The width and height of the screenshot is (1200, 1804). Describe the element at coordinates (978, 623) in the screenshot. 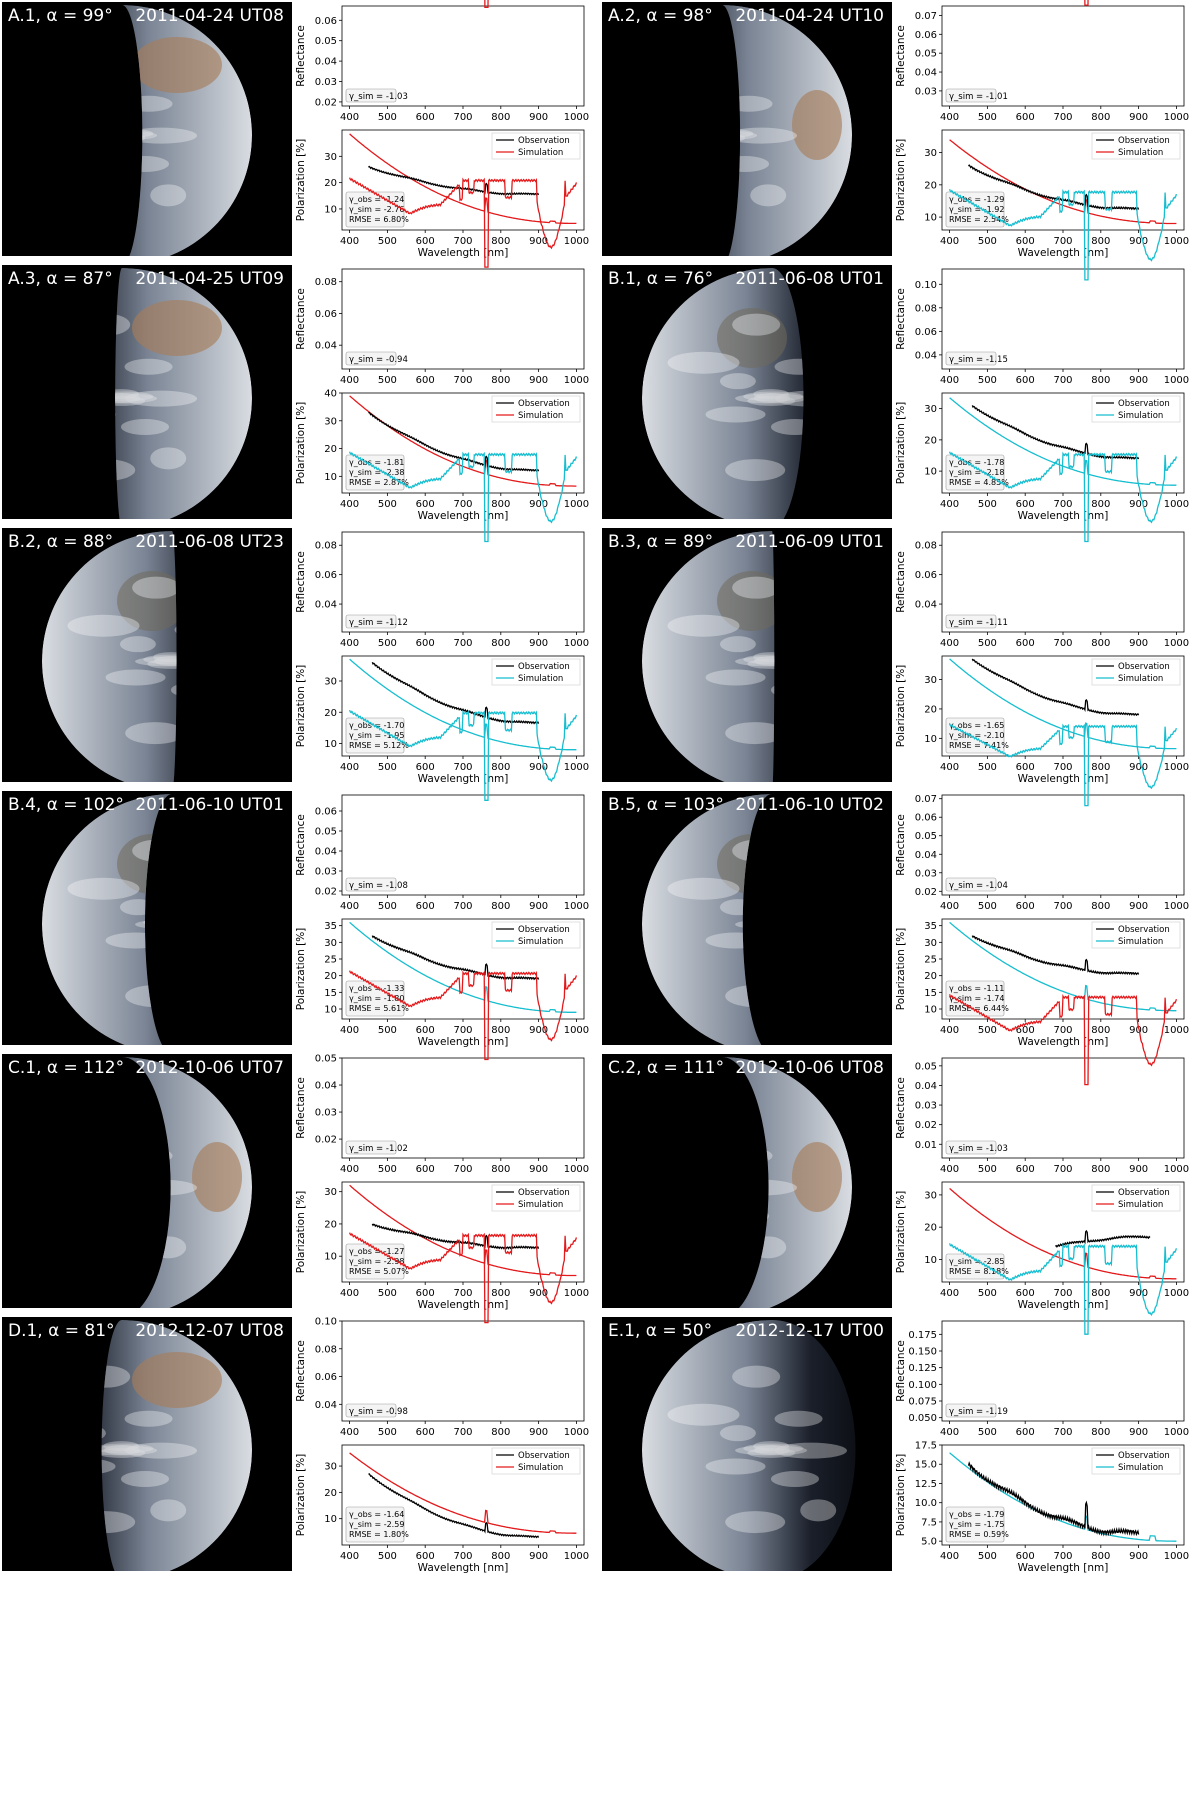

I see `gamma-sim-text: γ_sim = -1.11` at that location.